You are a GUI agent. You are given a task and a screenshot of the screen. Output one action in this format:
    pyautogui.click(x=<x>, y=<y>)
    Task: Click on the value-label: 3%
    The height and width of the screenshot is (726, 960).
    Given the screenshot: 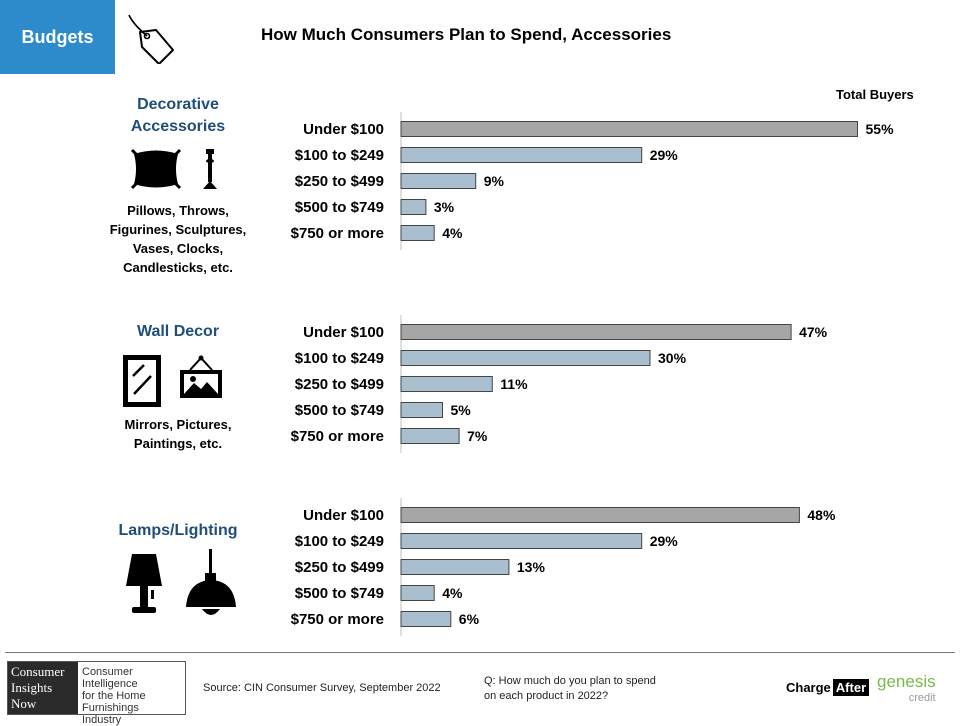 What is the action you would take?
    pyautogui.click(x=444, y=207)
    